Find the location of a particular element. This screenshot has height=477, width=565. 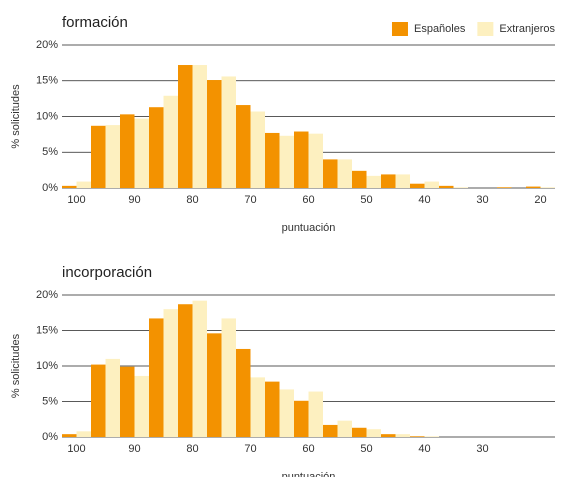

chart-title: incorporación is located at coordinates (107, 272).